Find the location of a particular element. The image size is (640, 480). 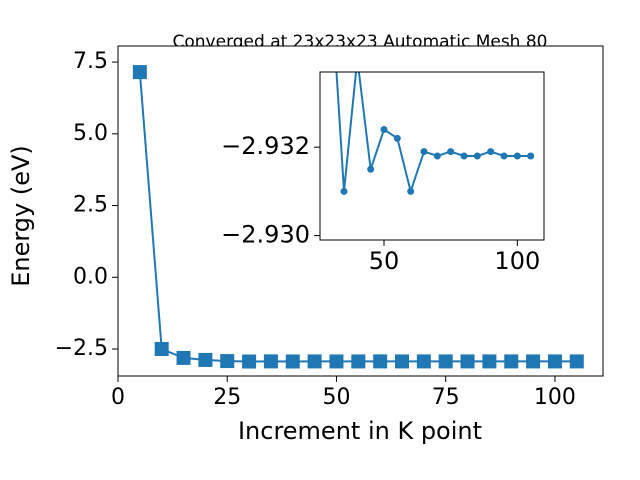

y-tick-label: −2.930 is located at coordinates (265, 235).